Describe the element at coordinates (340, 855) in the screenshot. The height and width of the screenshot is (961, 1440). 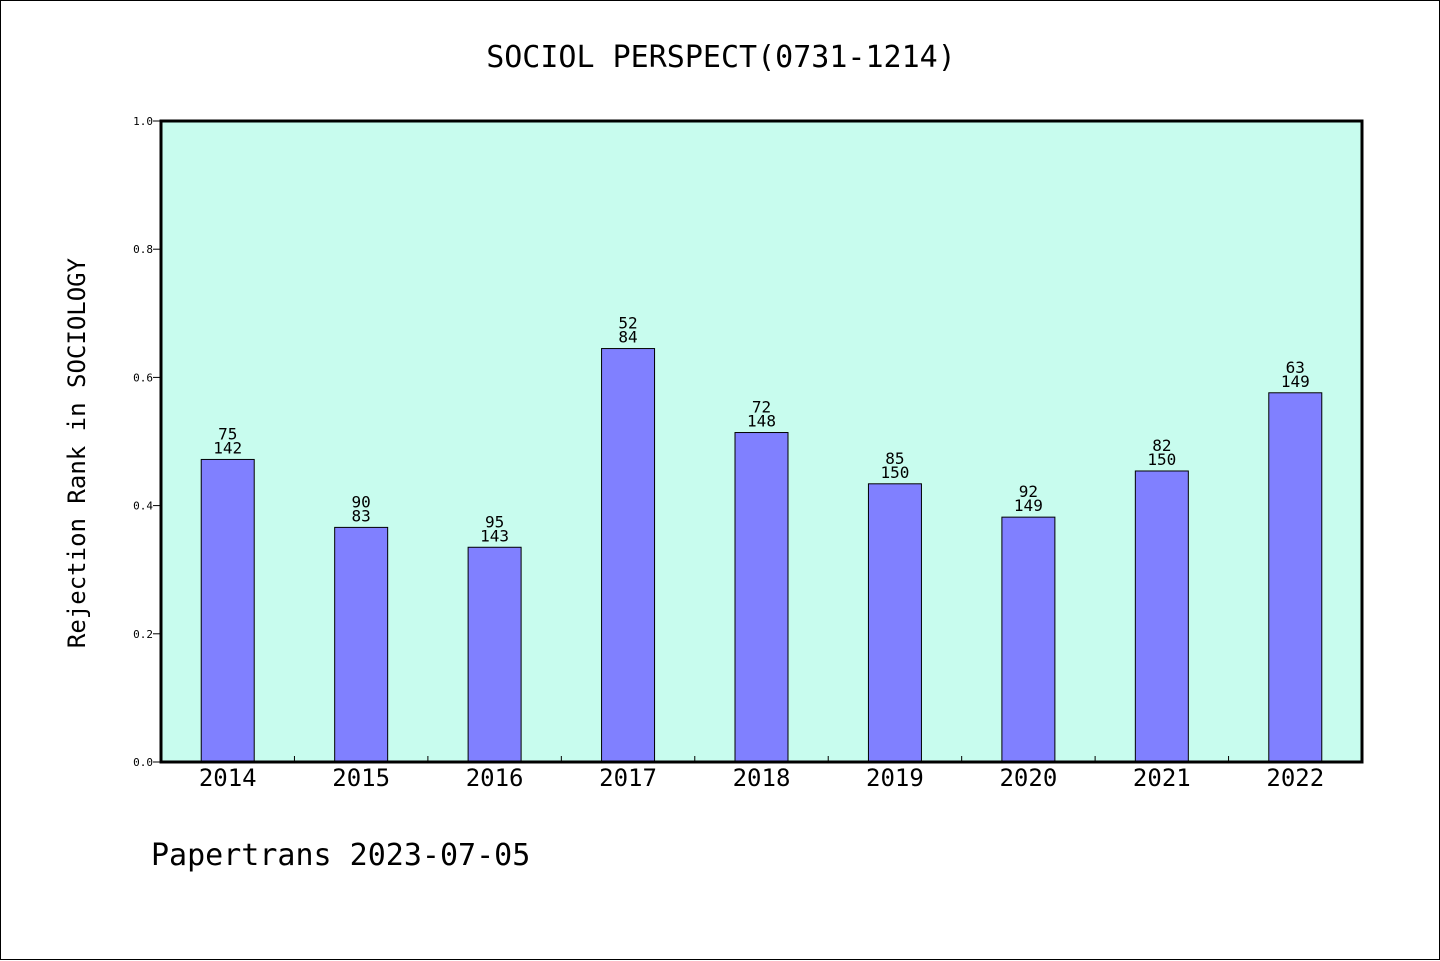
I see `footer-text: Papertrans 2023-07-05` at that location.